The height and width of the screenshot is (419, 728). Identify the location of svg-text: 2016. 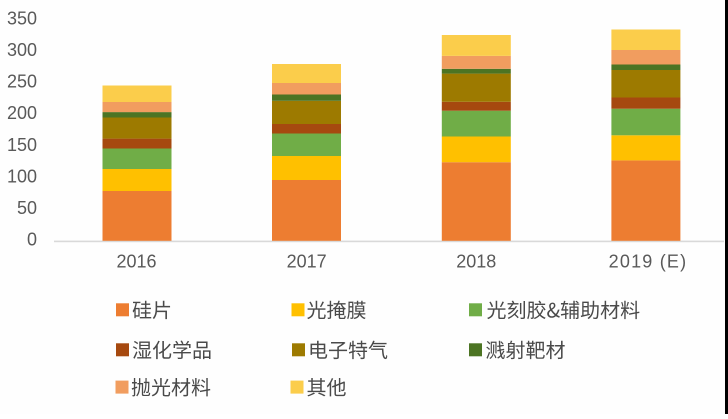
(136, 262).